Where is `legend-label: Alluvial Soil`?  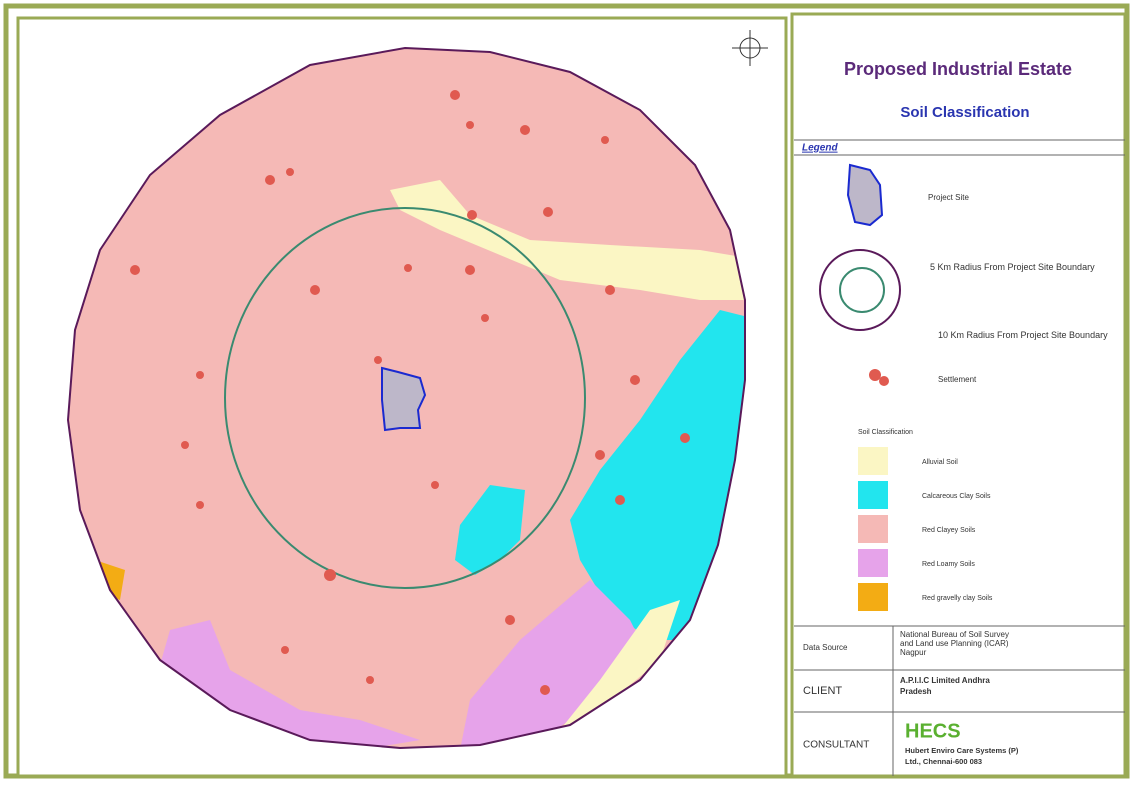
legend-label: Alluvial Soil is located at coordinates (940, 462).